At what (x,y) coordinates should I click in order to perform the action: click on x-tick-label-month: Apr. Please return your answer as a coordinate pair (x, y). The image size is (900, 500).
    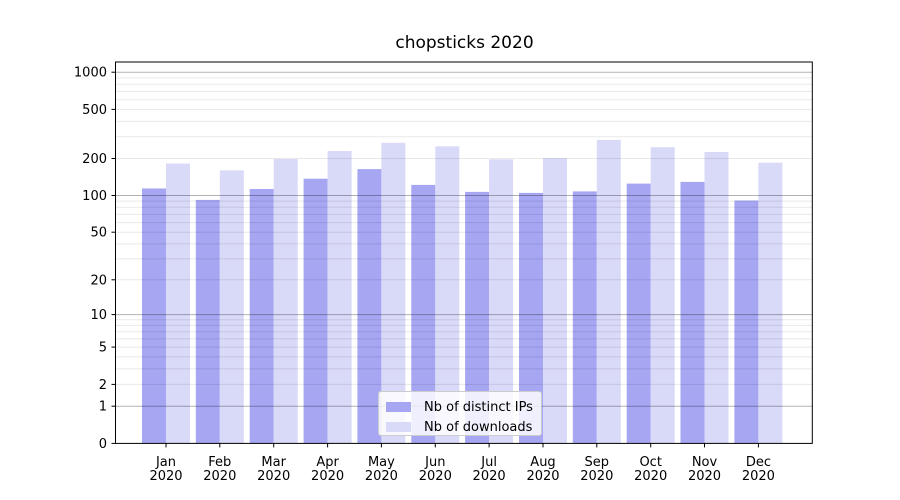
    Looking at the image, I should click on (327, 462).